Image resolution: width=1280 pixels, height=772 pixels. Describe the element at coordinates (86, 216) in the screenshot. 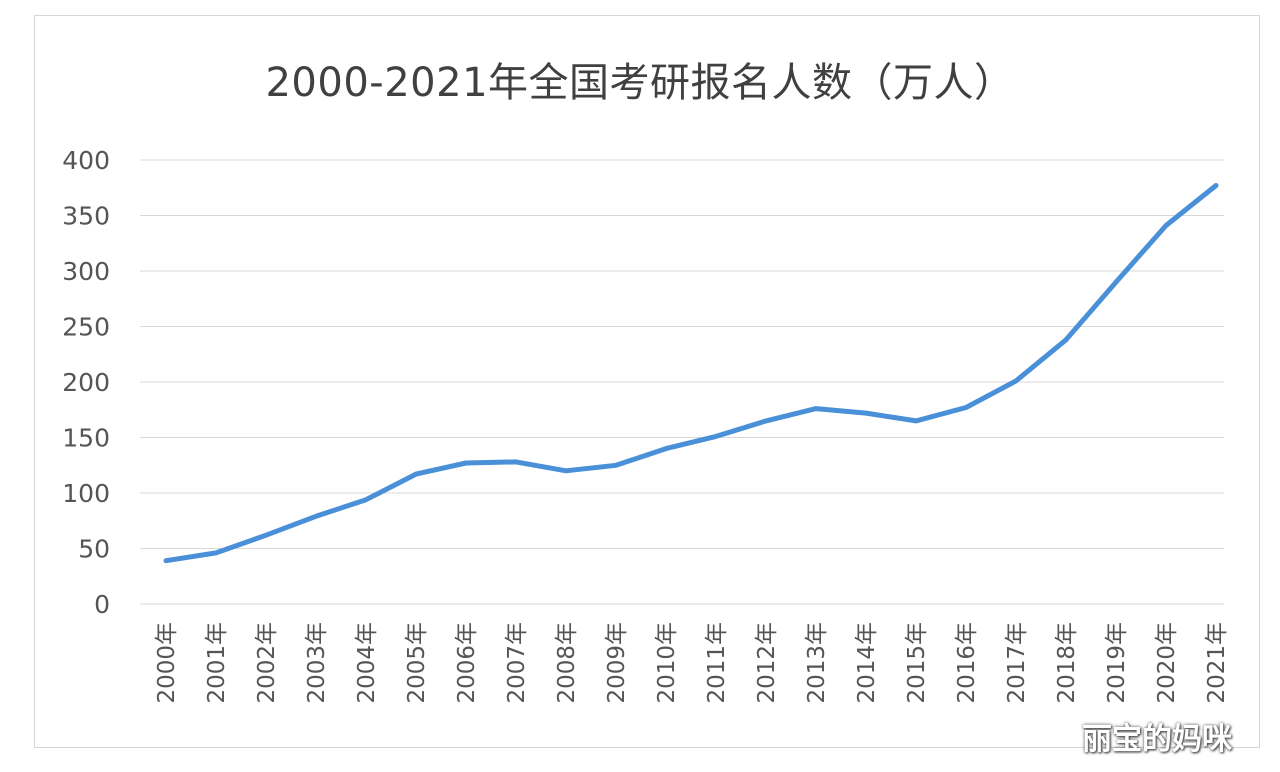

I see `y-tick-label: 350` at that location.